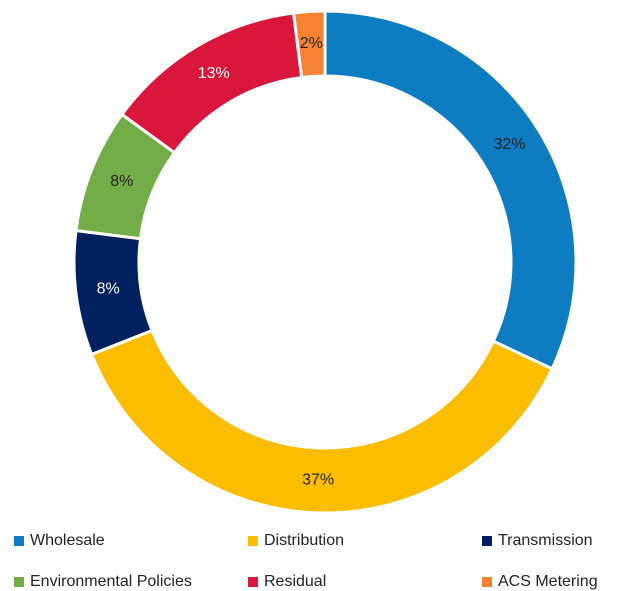 This screenshot has height=591, width=625. Describe the element at coordinates (548, 581) in the screenshot. I see `legend-label: ACS Metering` at that location.